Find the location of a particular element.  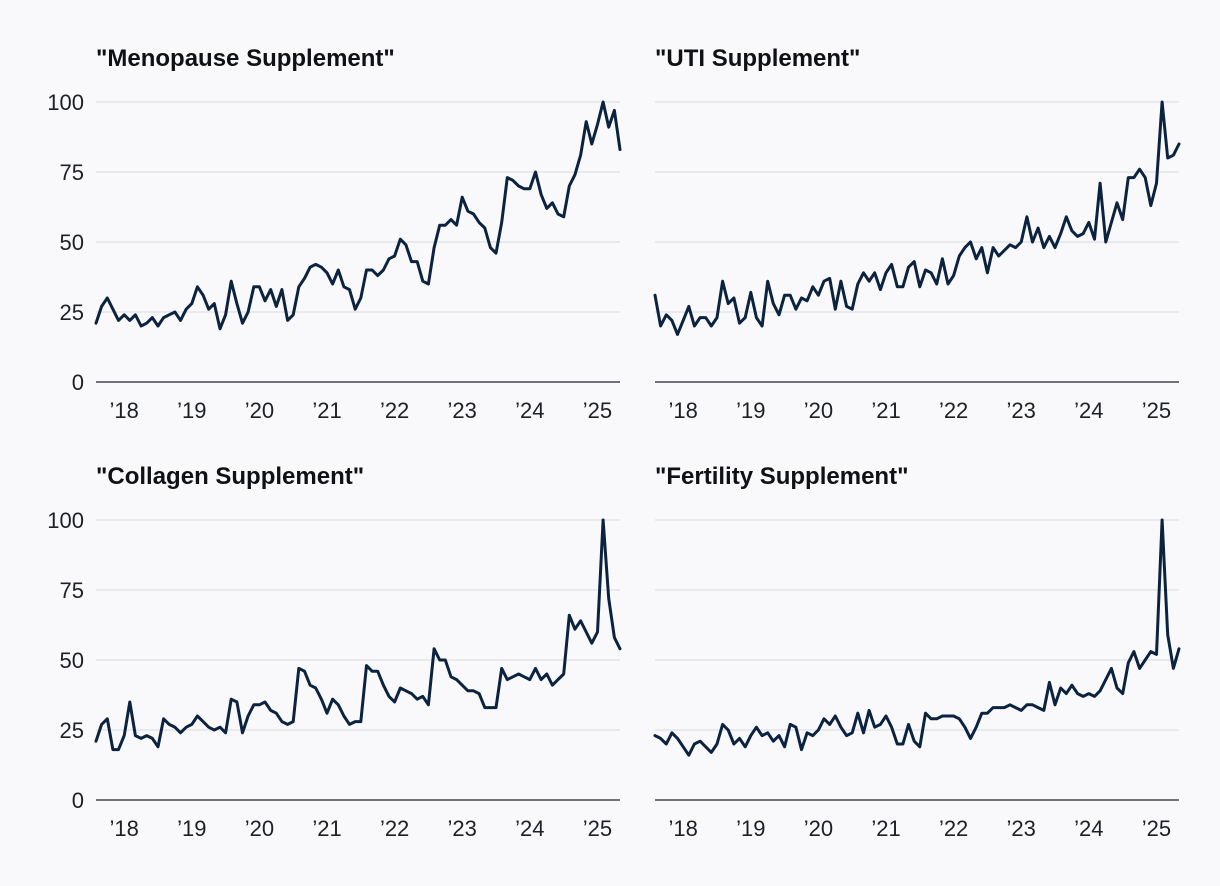

chart-title: "Menopause Supplement" is located at coordinates (245, 58).